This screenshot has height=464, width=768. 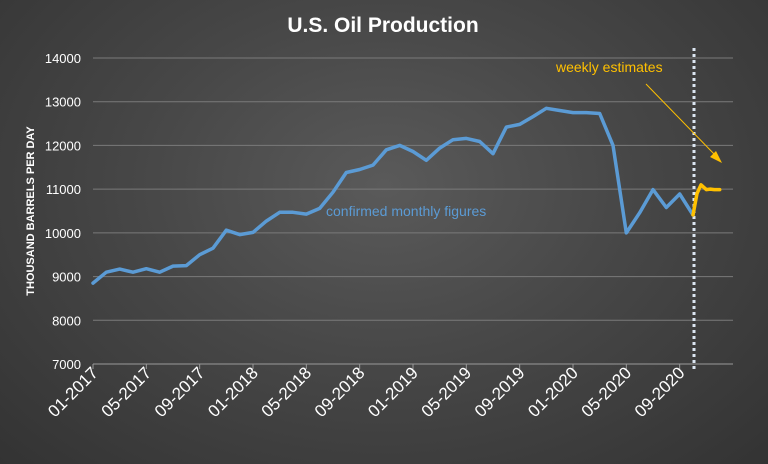 What do you see at coordinates (63, 102) in the screenshot?
I see `y-tick-label: 13000` at bounding box center [63, 102].